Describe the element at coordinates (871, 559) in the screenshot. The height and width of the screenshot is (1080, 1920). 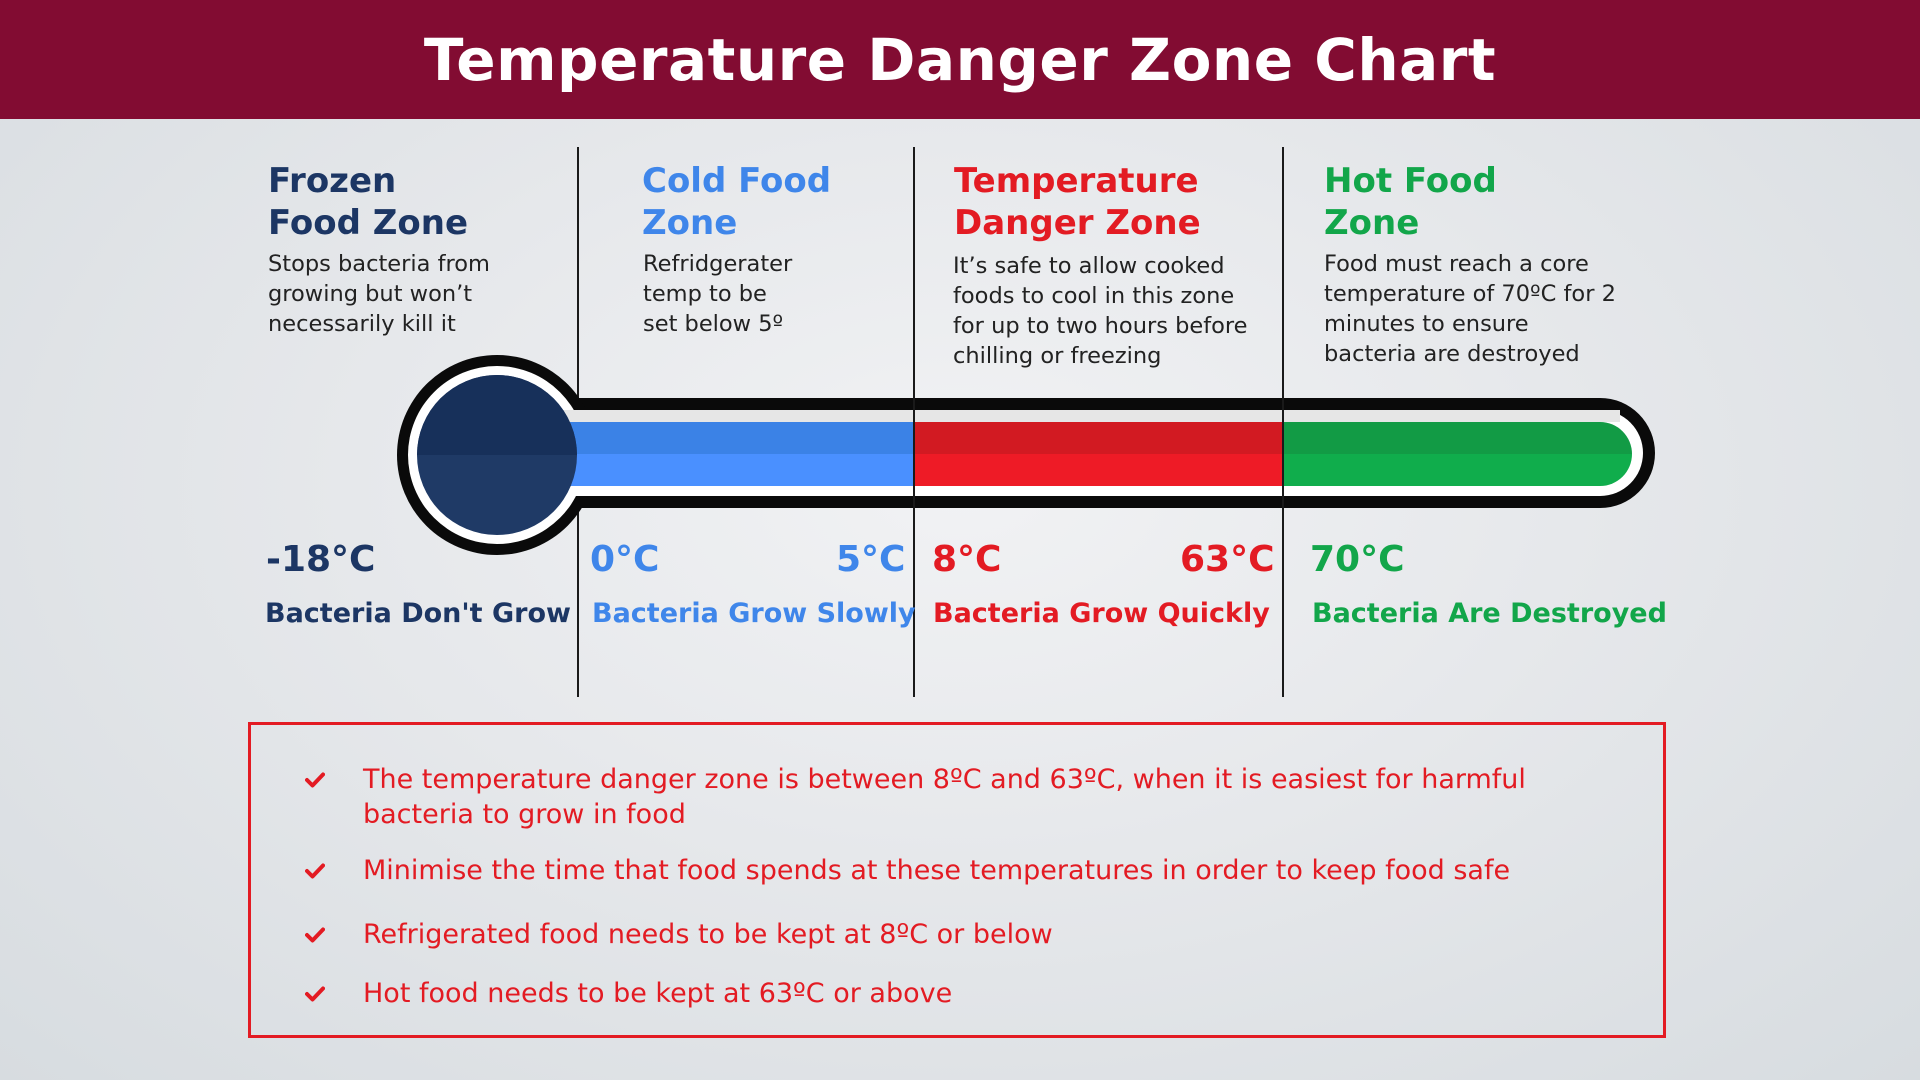
I see `temp-end: 5°C` at that location.